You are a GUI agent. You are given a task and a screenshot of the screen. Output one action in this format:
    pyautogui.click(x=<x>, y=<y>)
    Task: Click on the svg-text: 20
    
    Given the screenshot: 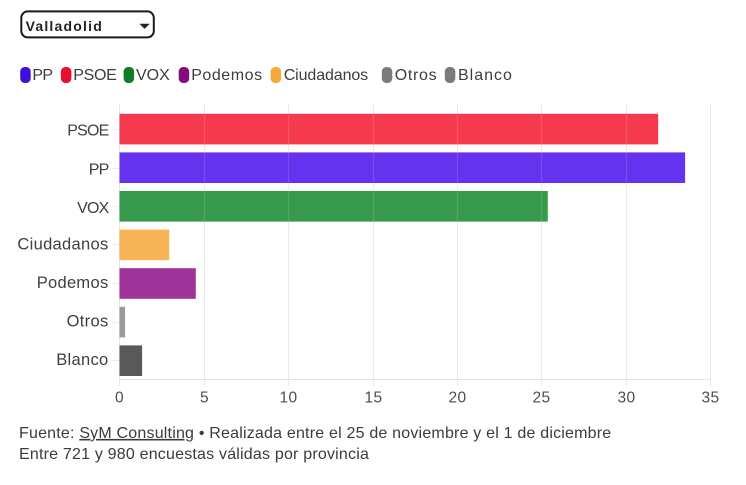 What is the action you would take?
    pyautogui.click(x=457, y=398)
    